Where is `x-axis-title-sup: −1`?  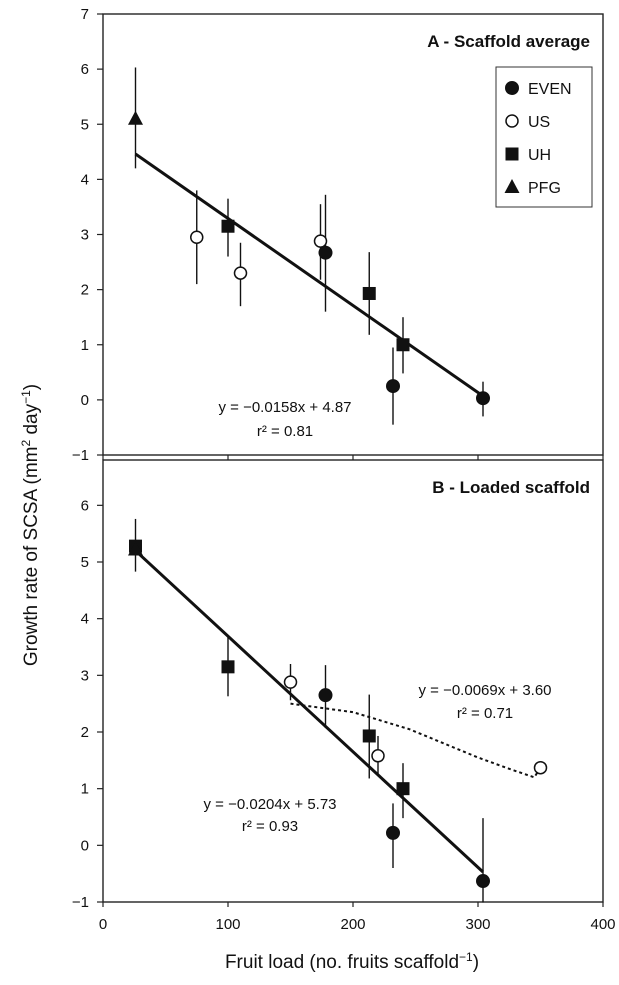
x-axis-title-sup: −1 is located at coordinates (466, 957).